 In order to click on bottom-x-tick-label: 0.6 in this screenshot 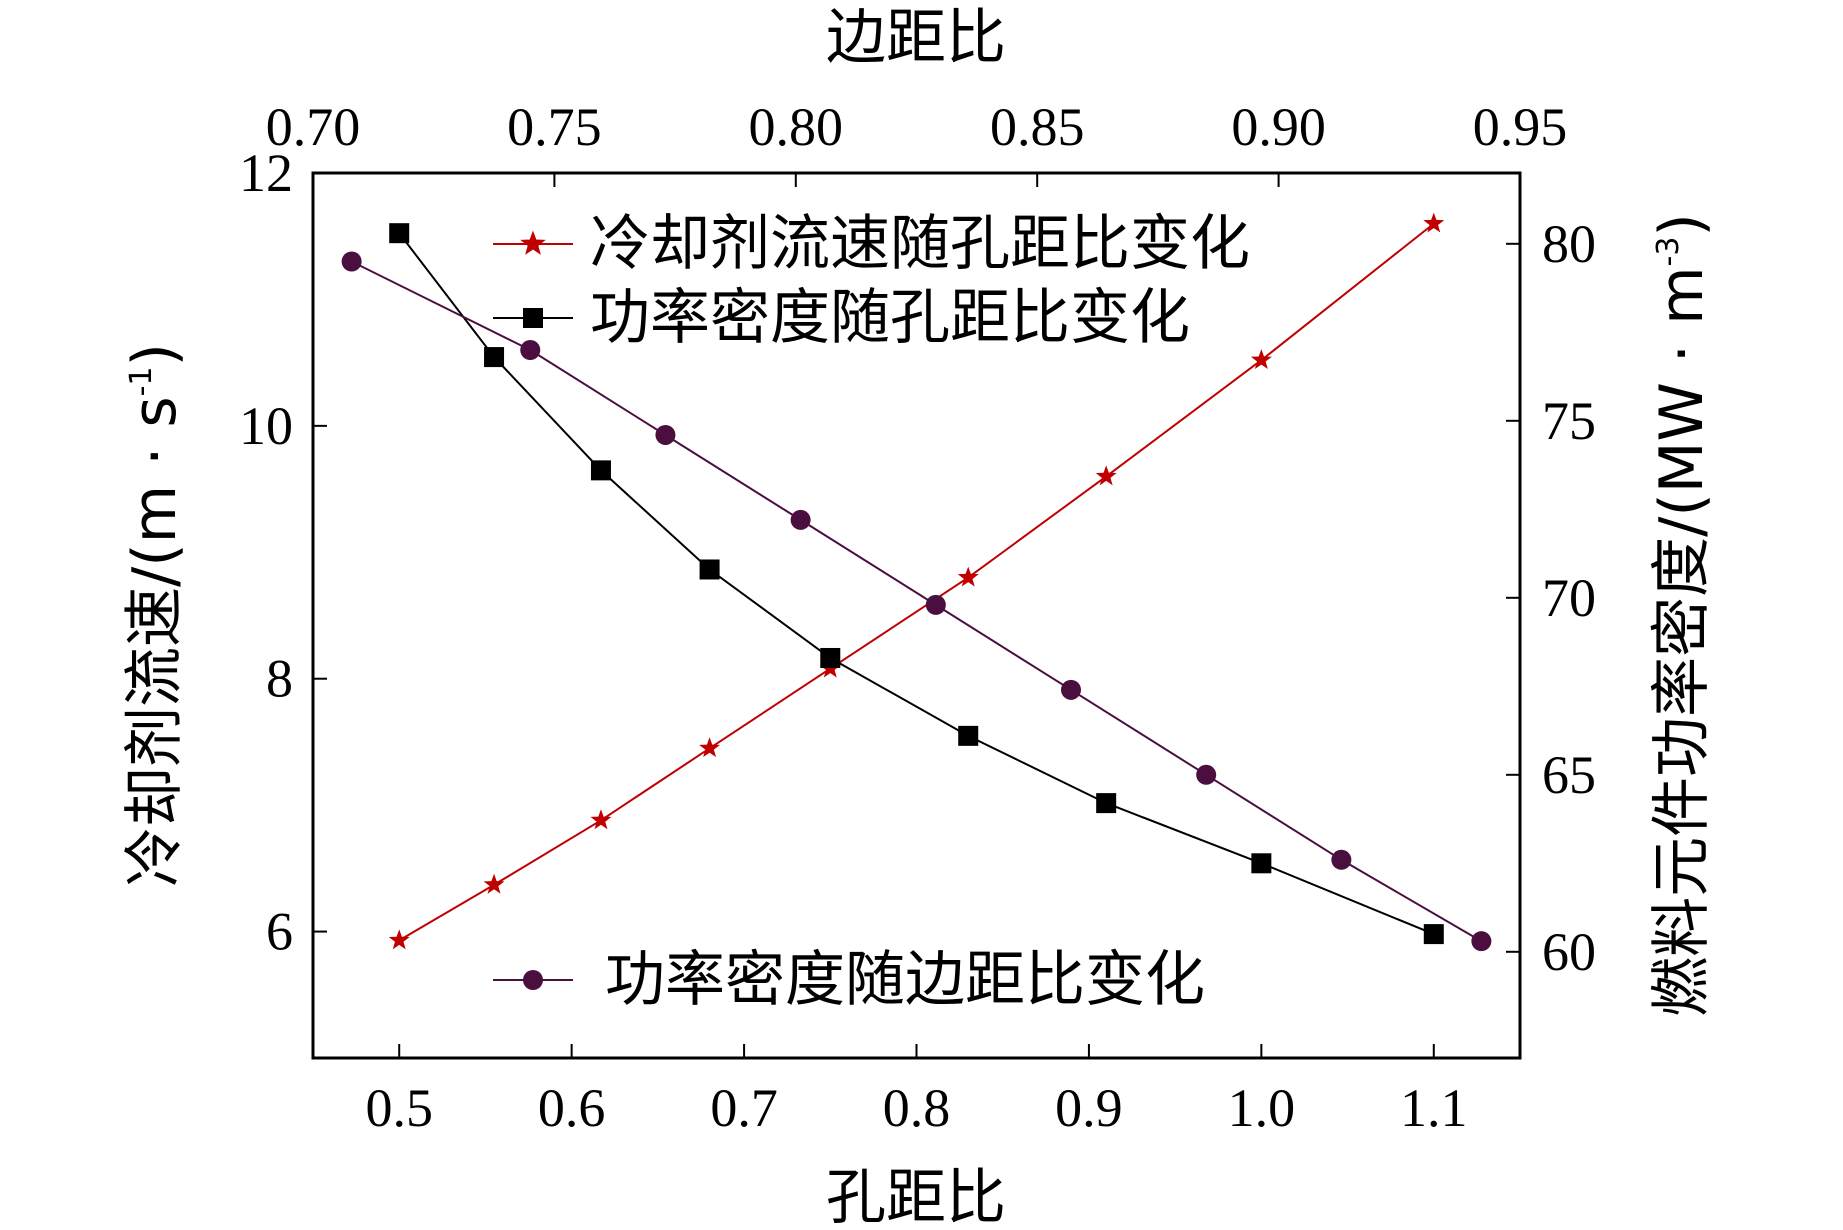, I will do `click(572, 1108)`.